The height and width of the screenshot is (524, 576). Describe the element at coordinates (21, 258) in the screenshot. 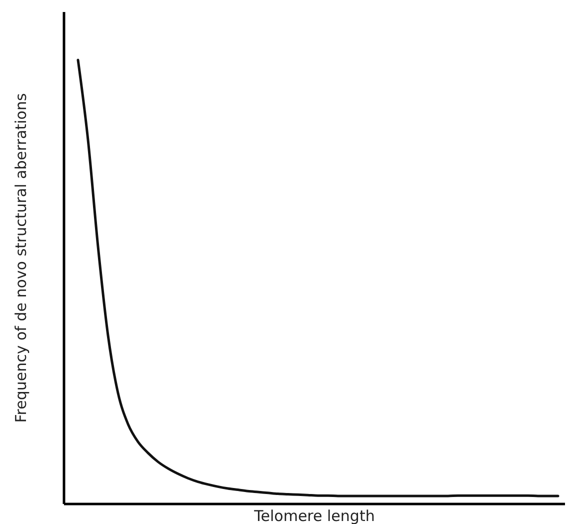

I see `y-axis-title: Frequency of de novo structural aberrations` at that location.